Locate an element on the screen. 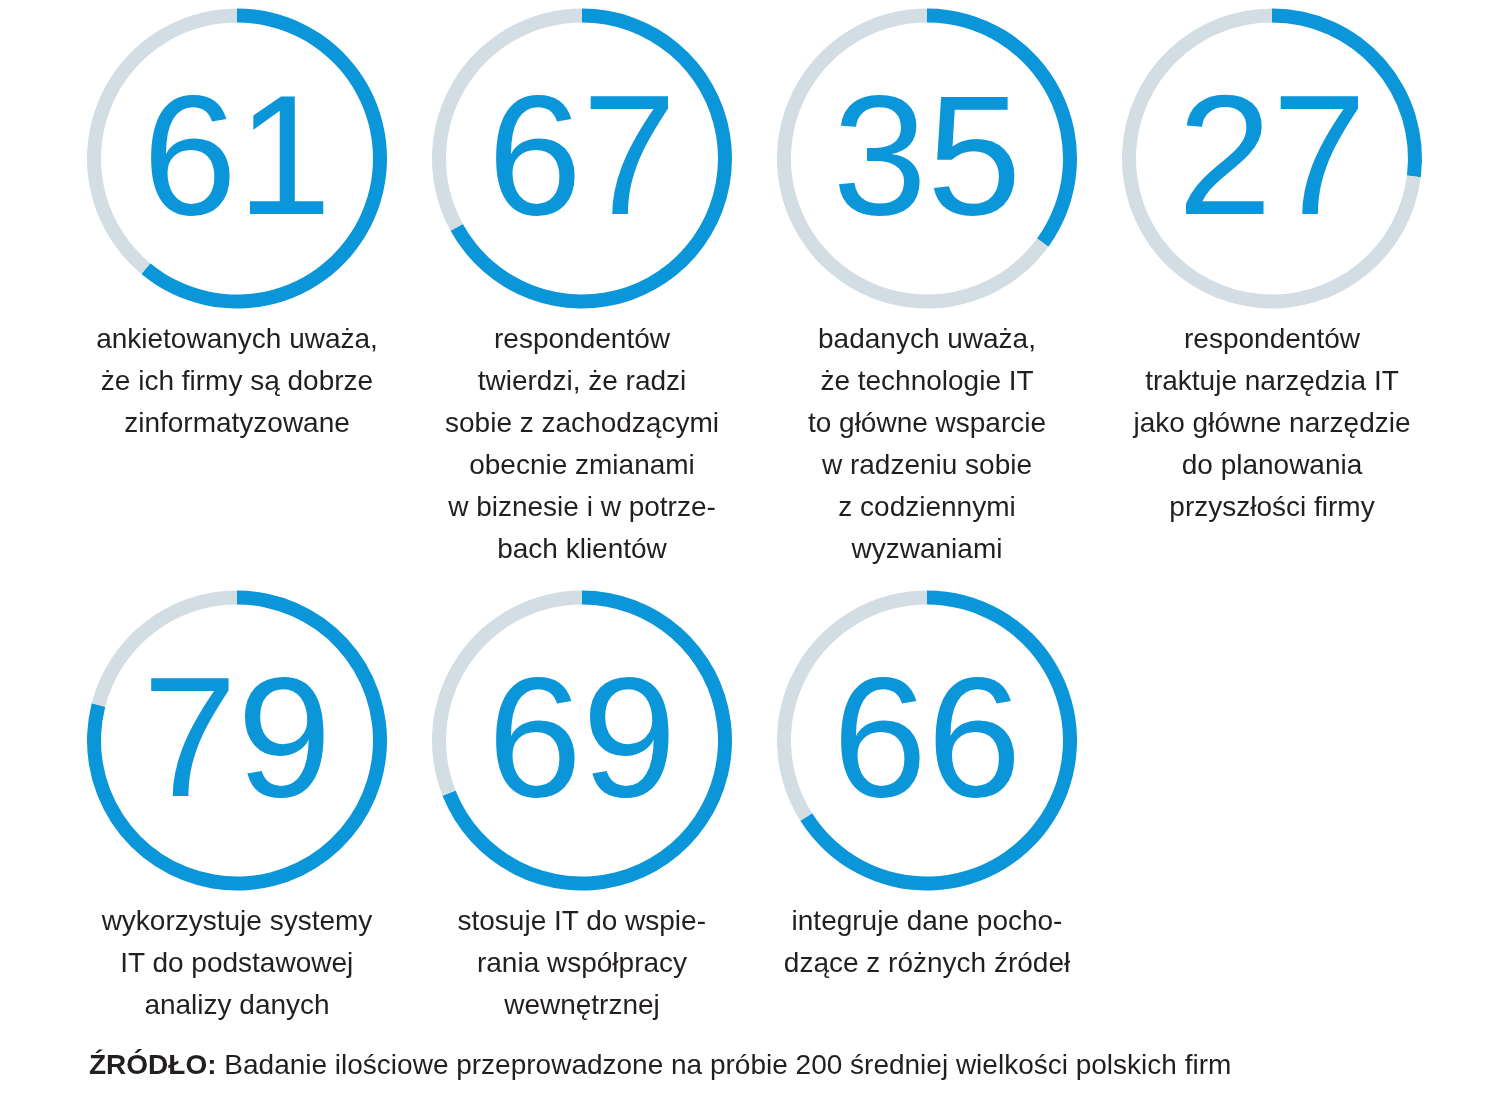 The image size is (1500, 1100). text: ankietowanych uważa, że ich firmy są dobrze zinformatyzowane is located at coordinates (237, 380).